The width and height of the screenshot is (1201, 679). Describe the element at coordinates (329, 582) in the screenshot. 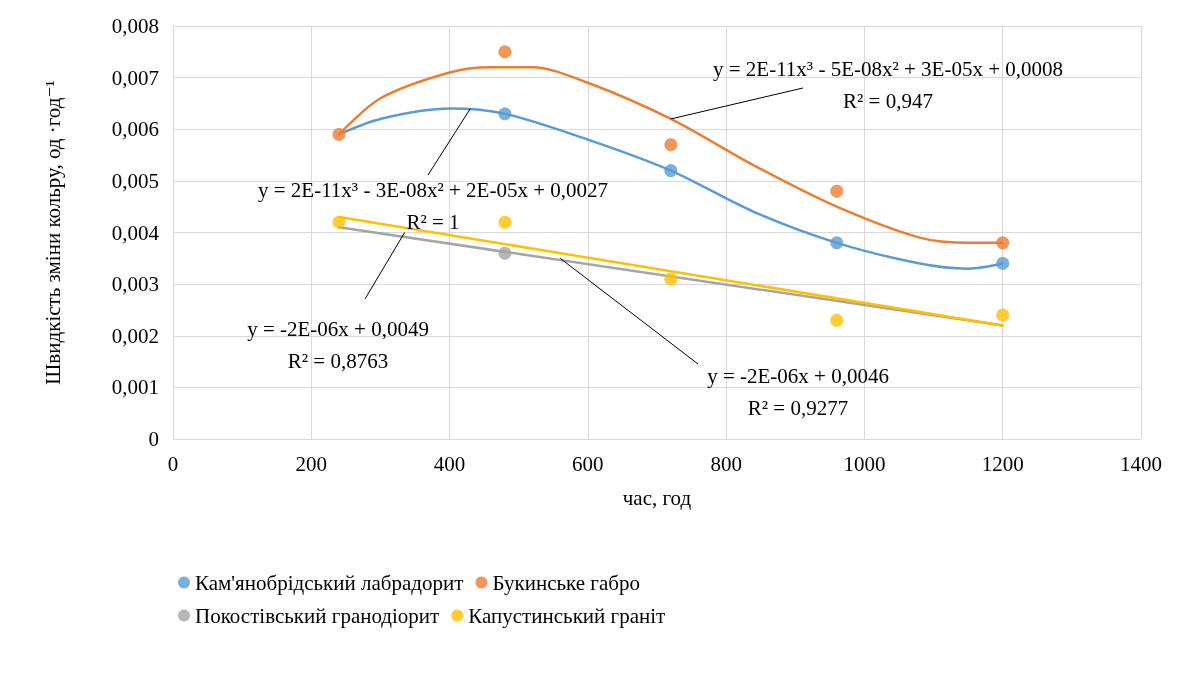

I see `legend-label: Кам'янобрідський лабрадорит` at that location.